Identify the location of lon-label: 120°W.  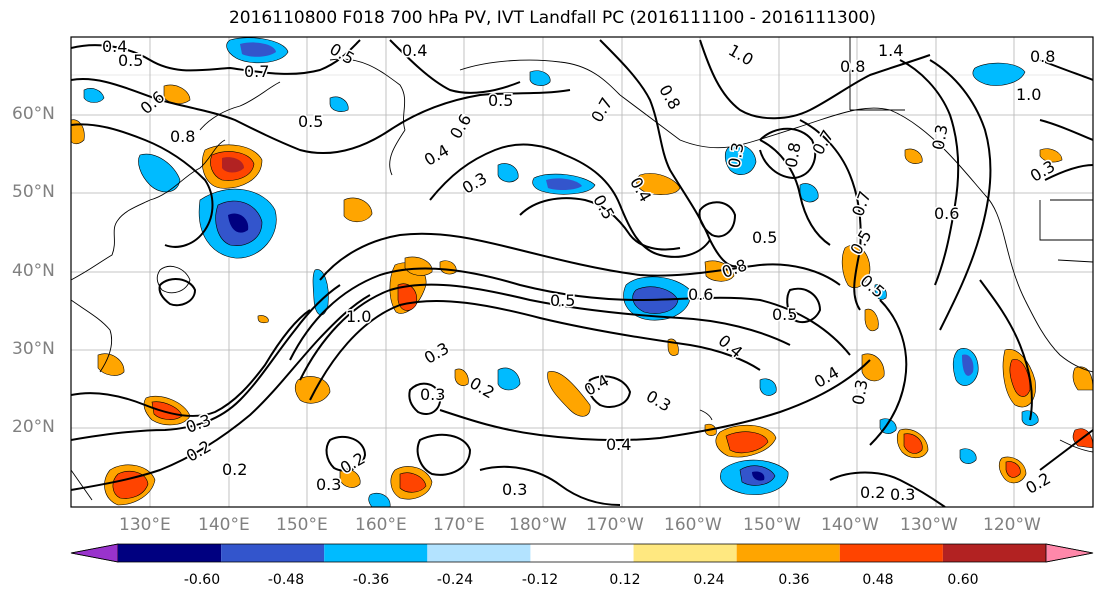
(1012, 525).